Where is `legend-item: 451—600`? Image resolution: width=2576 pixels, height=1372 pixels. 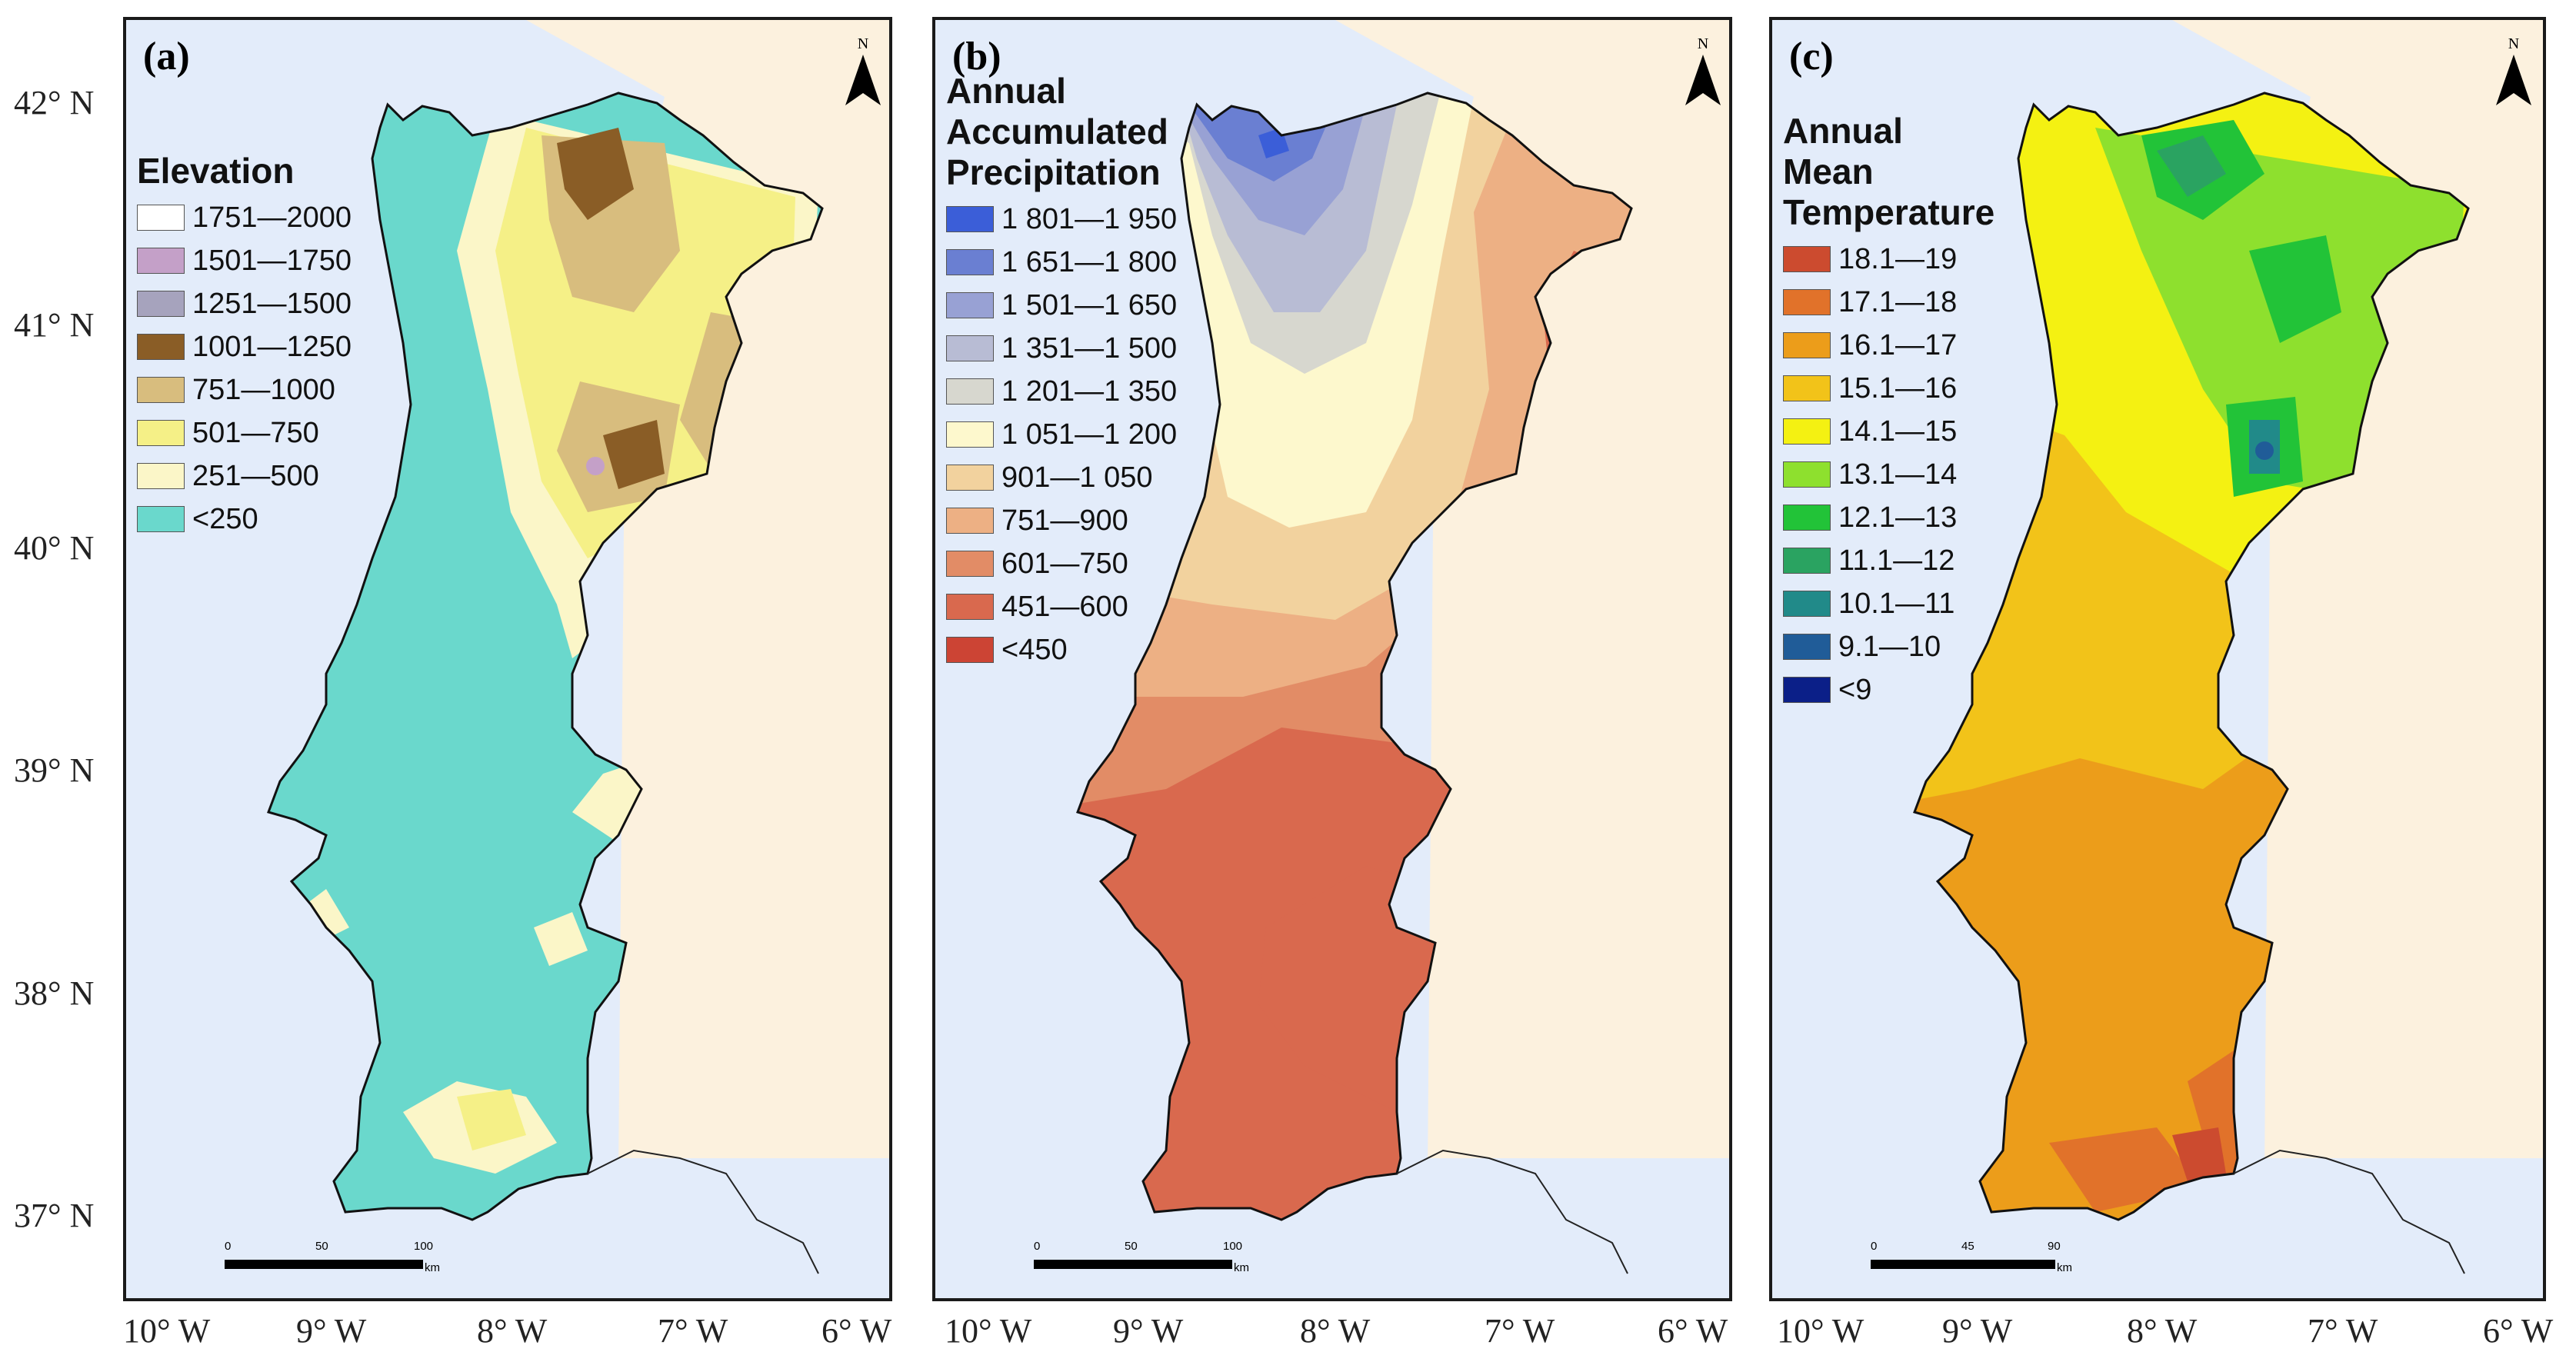
legend-item: 451—600 is located at coordinates (1061, 606).